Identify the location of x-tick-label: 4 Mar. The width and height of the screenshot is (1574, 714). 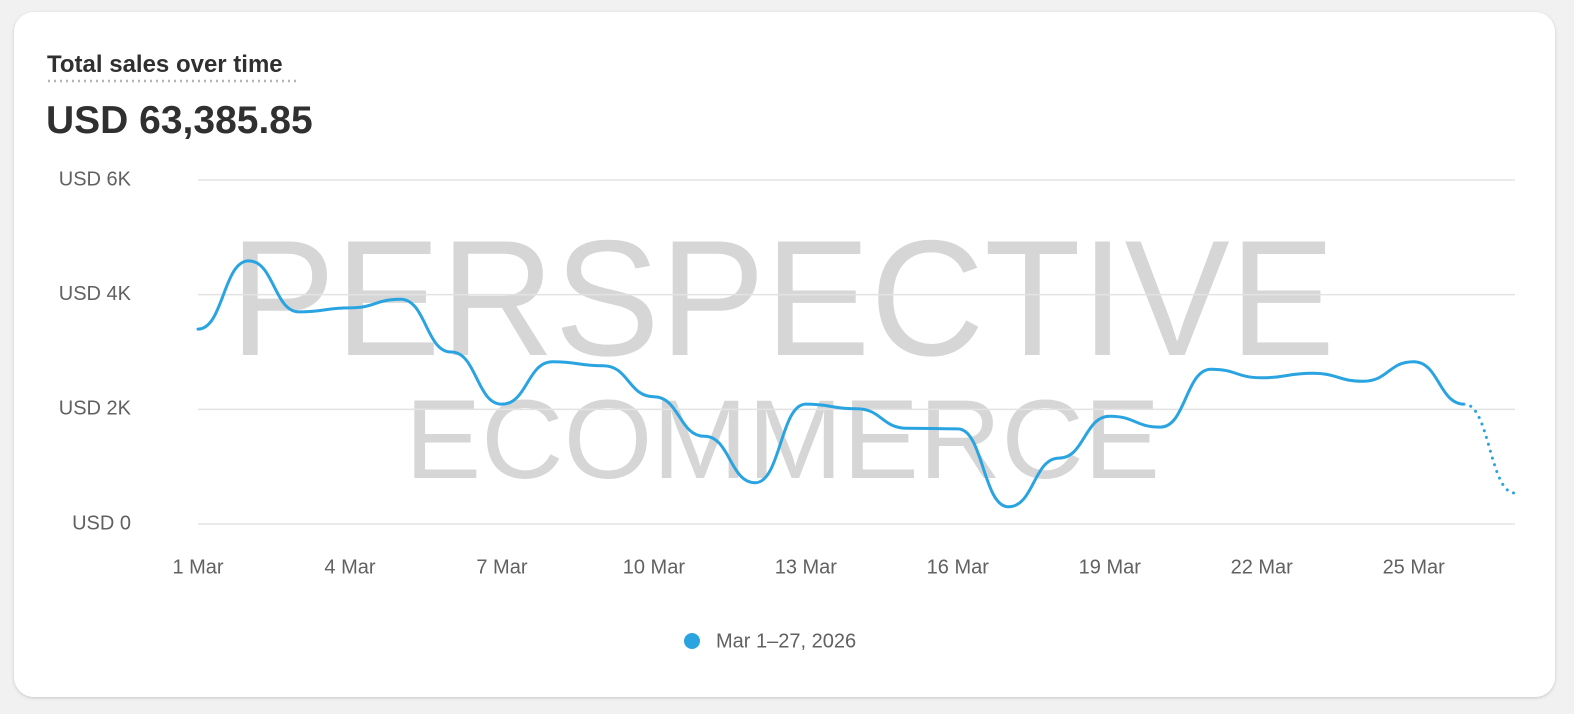
(349, 567).